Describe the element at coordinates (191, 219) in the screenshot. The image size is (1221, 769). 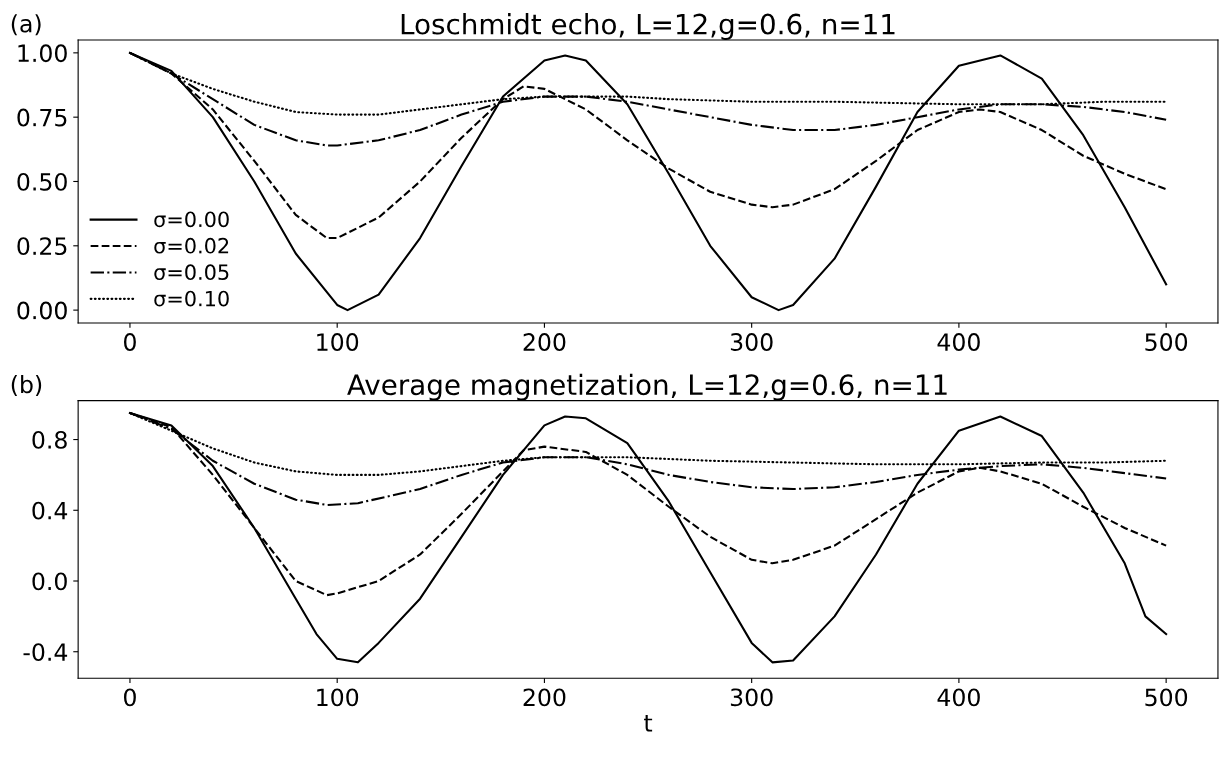
I see `legend-label: σ=0.00` at that location.